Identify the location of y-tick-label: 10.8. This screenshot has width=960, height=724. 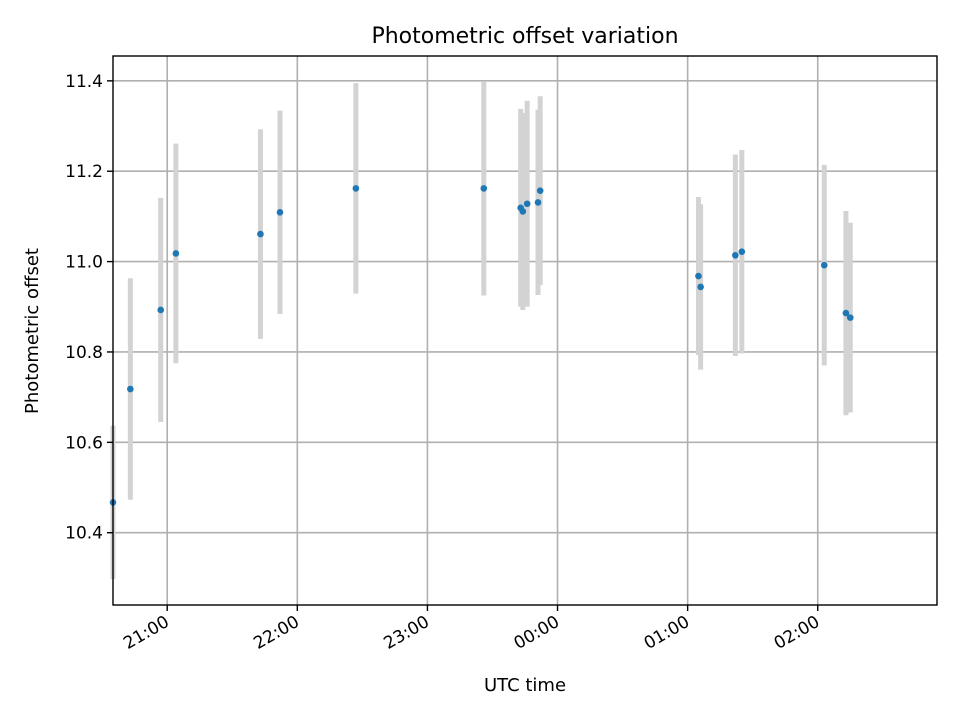
(84, 353).